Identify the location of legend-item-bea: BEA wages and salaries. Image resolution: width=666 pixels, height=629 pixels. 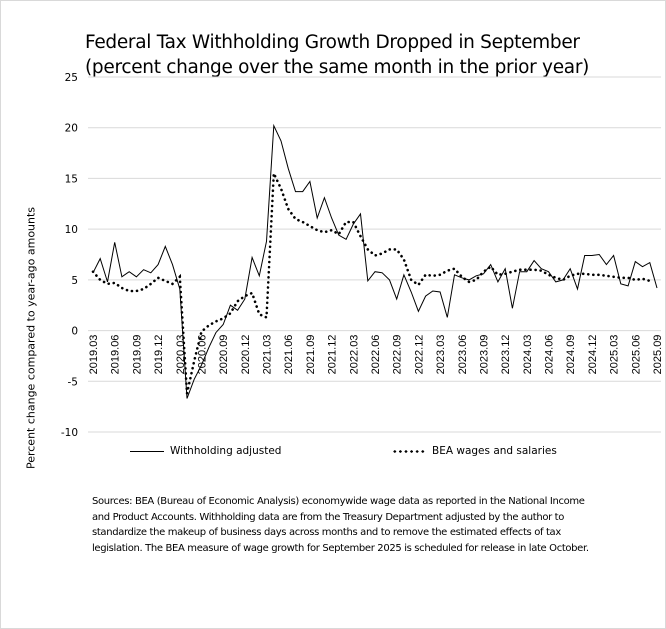
(474, 451).